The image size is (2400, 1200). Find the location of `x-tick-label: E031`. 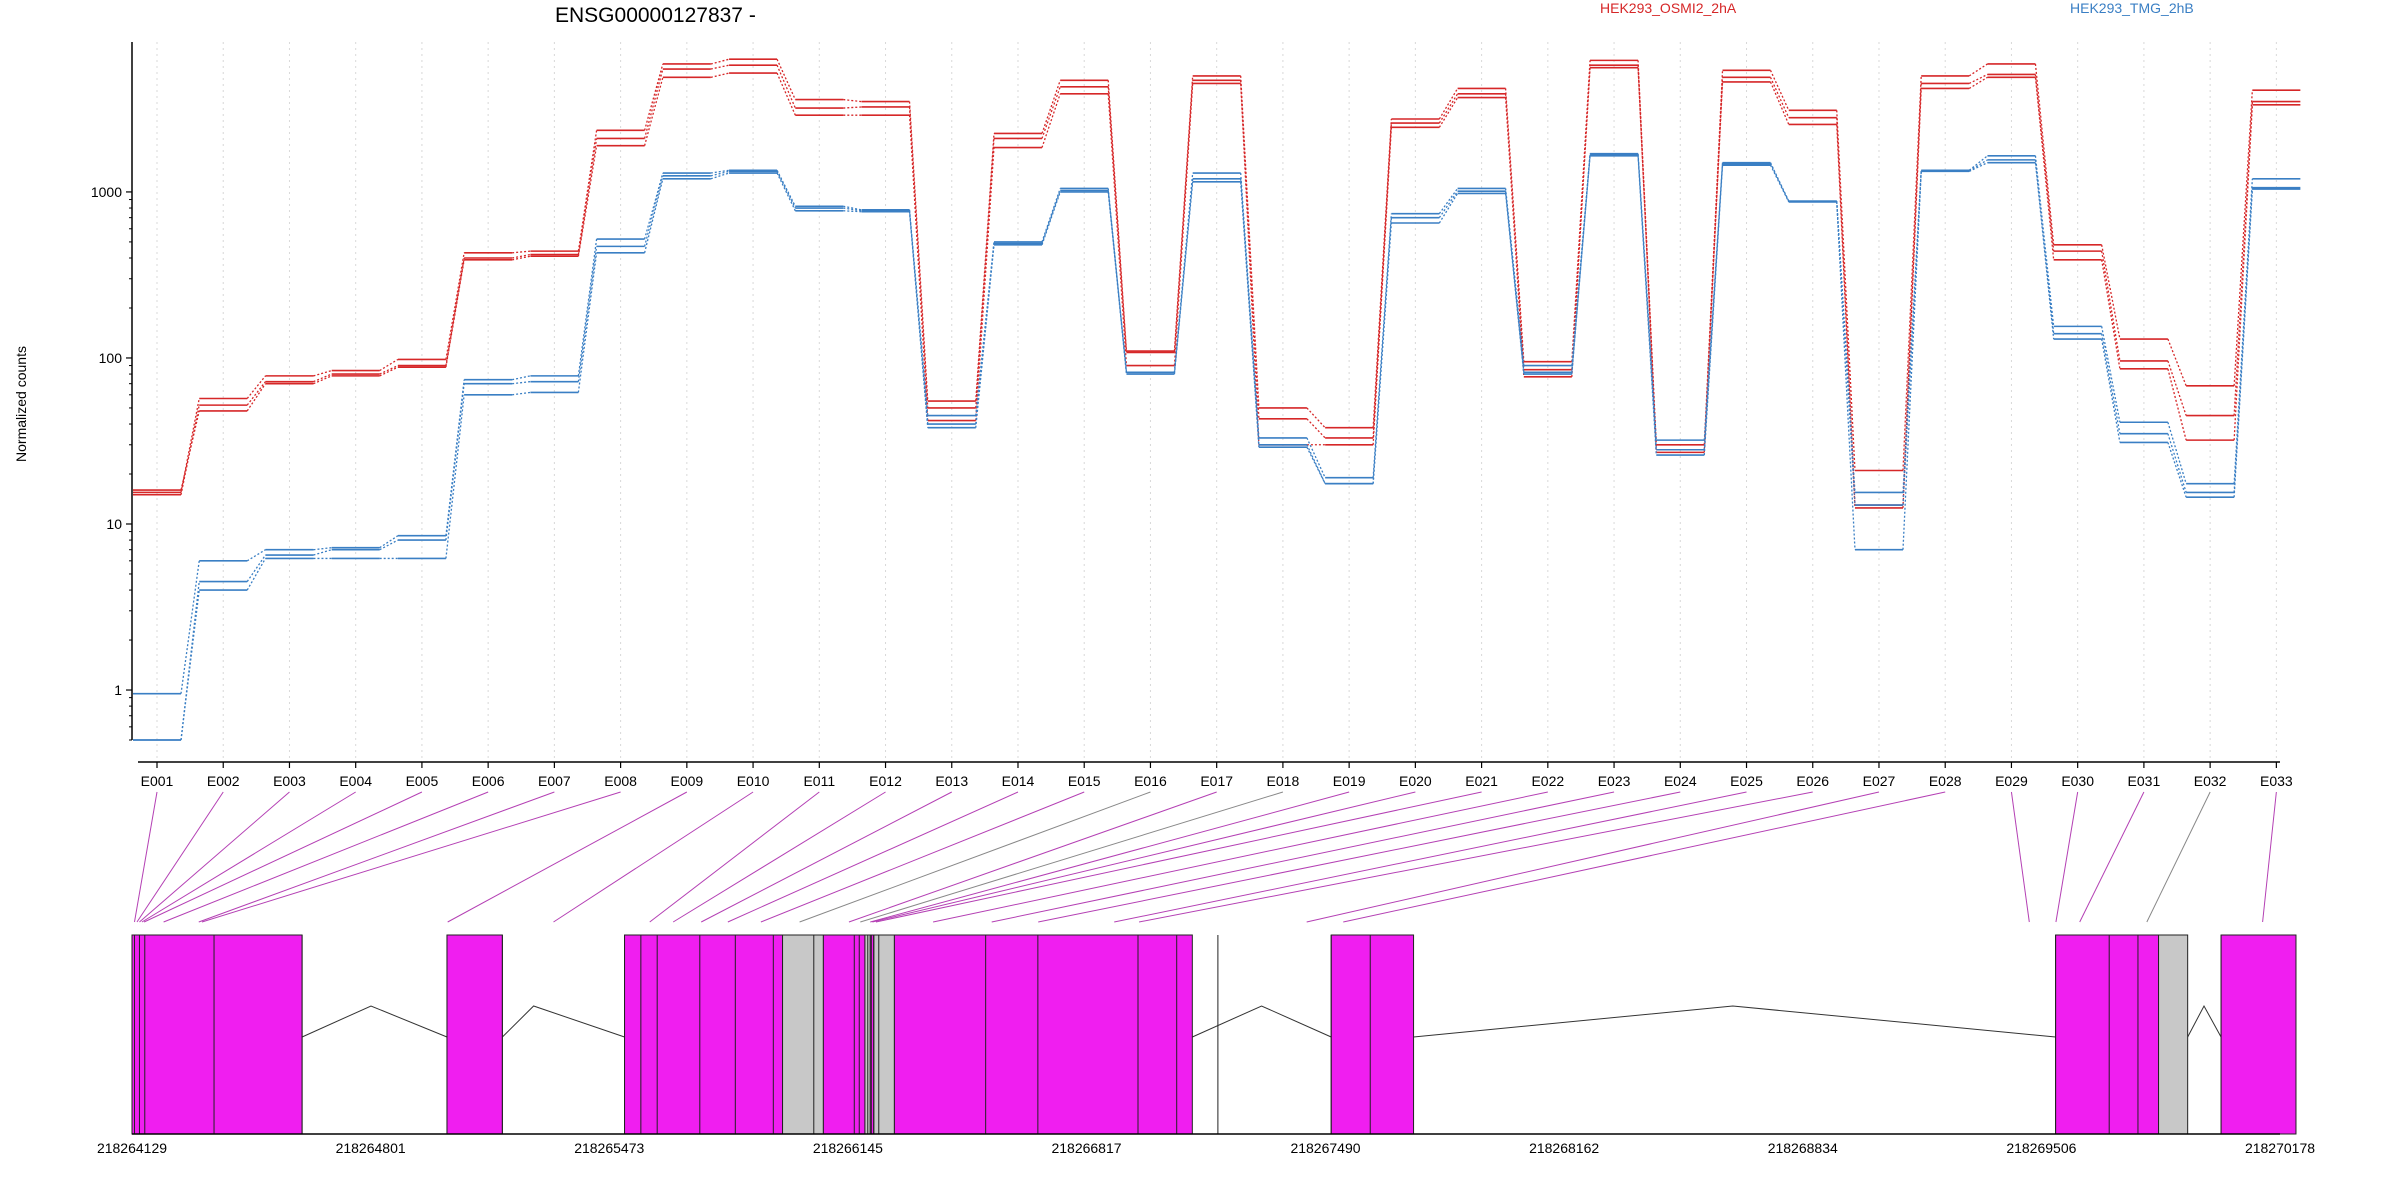

x-tick-label: E031 is located at coordinates (2144, 781).